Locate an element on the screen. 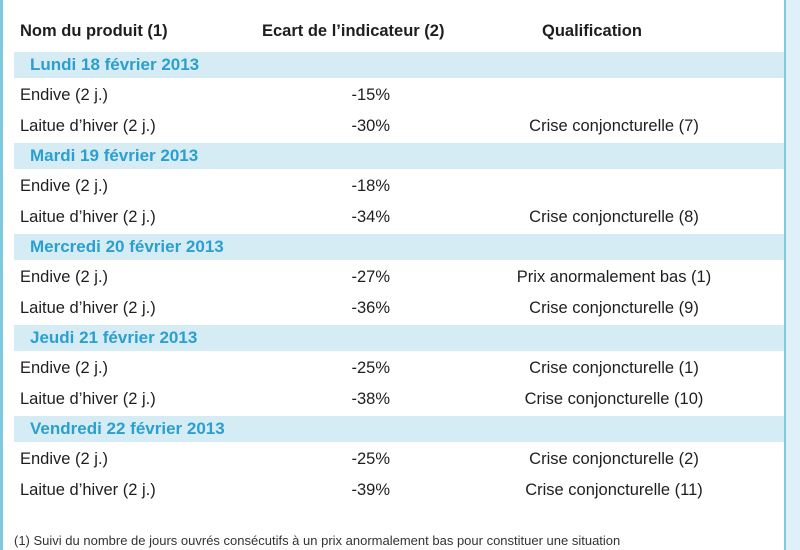 This screenshot has height=550, width=800. qualification-cell: Crise conjoncturelle (2) is located at coordinates (614, 459).